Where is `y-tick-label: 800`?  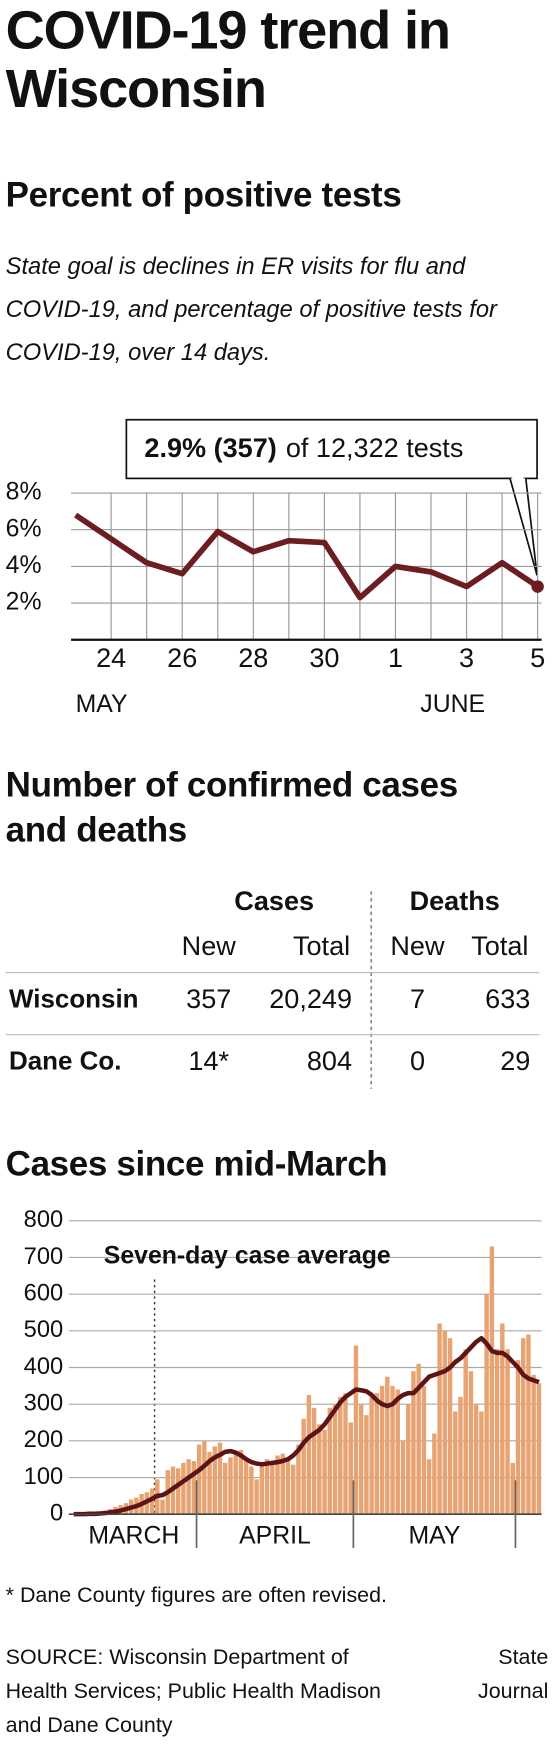 y-tick-label: 800 is located at coordinates (44, 1220).